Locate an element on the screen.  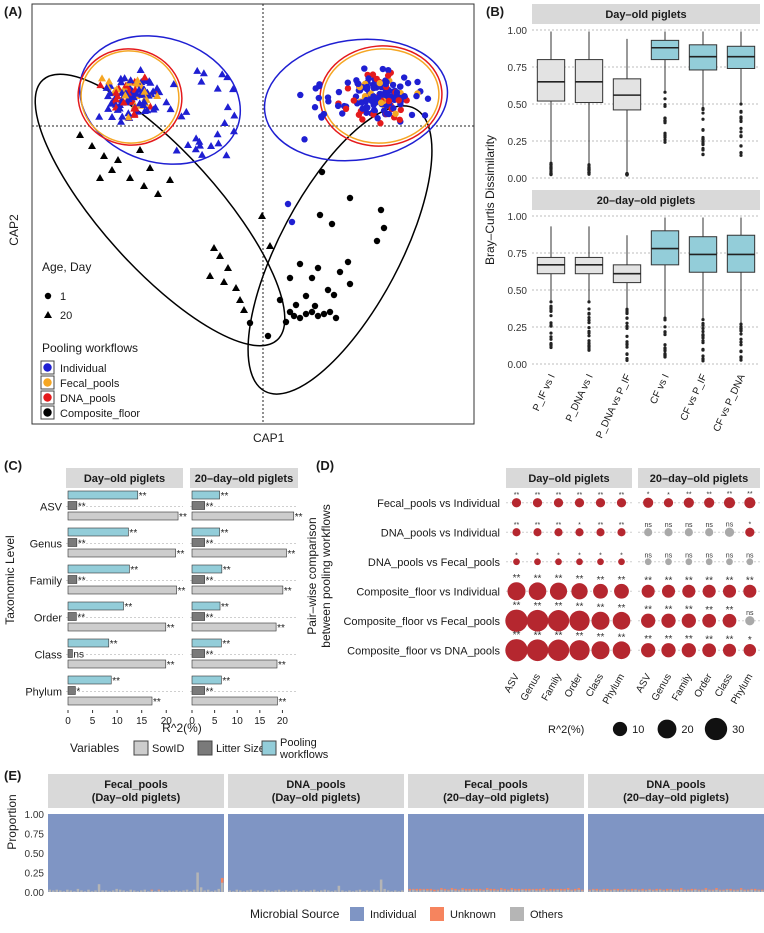
legend-label: SowID is located at coordinates (168, 749).